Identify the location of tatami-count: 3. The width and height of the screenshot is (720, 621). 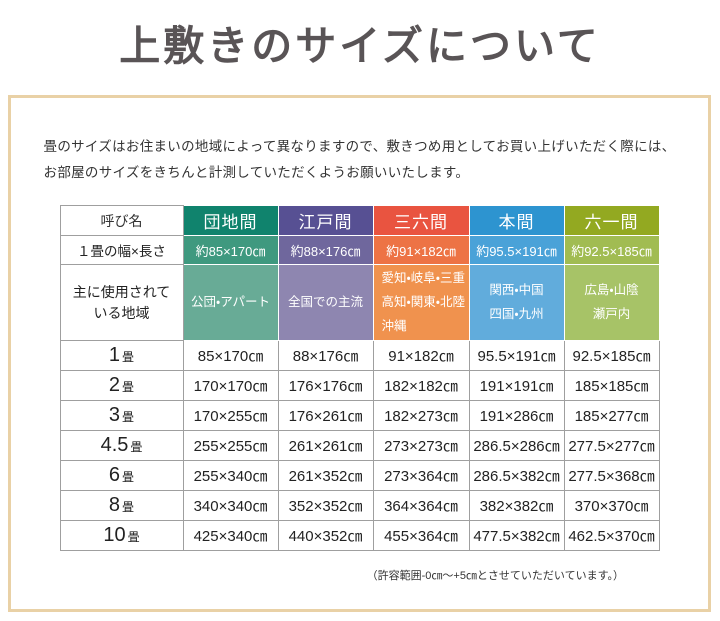
(114, 415).